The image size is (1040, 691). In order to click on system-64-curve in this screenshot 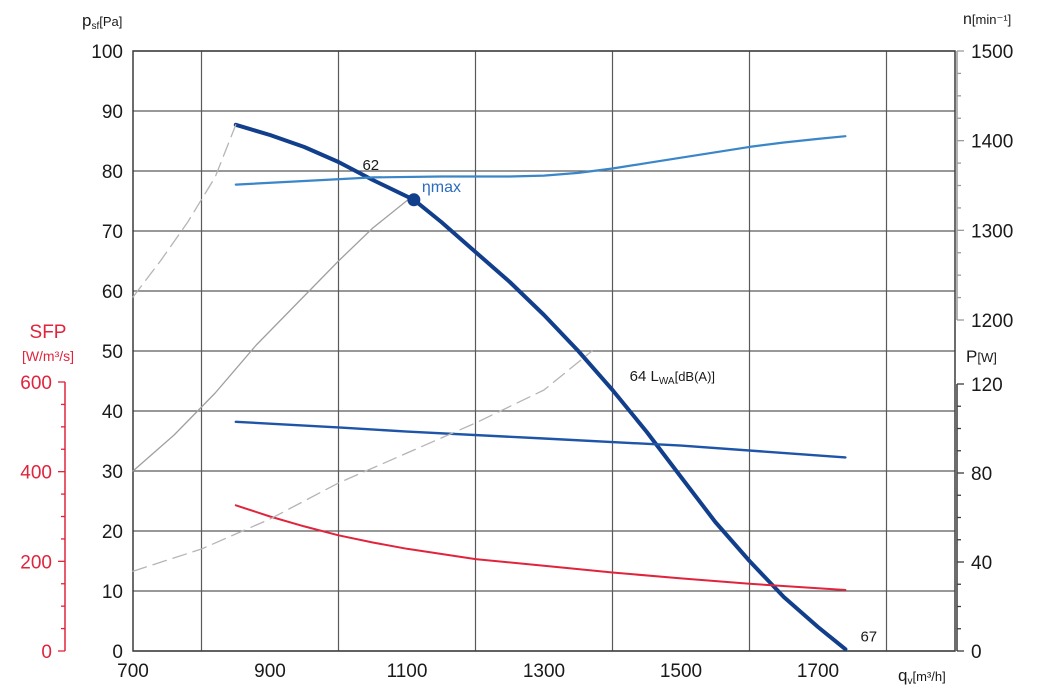, I will do `click(362, 461)`.